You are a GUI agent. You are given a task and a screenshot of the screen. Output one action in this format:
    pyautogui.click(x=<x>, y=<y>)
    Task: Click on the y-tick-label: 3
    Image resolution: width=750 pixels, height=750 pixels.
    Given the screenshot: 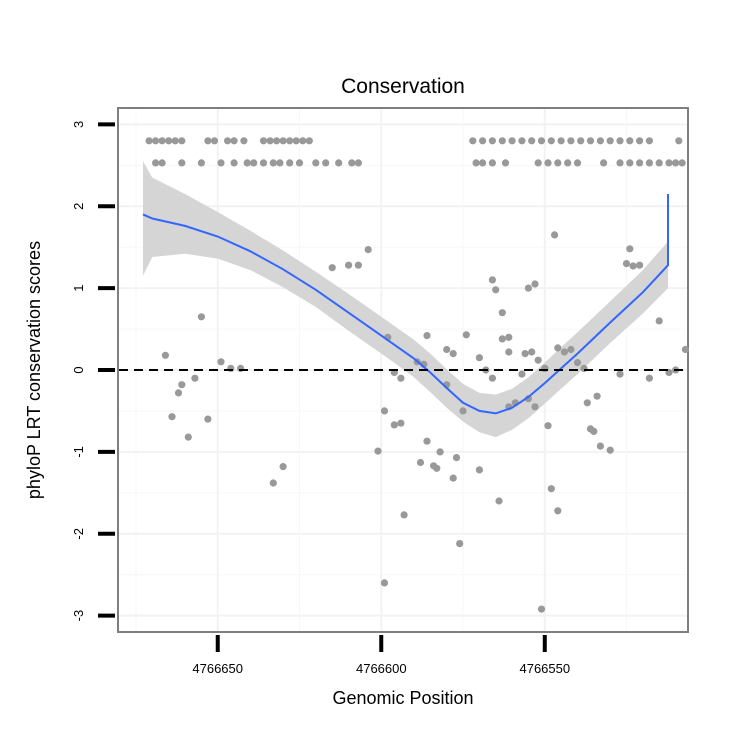 What is the action you would take?
    pyautogui.click(x=78, y=124)
    